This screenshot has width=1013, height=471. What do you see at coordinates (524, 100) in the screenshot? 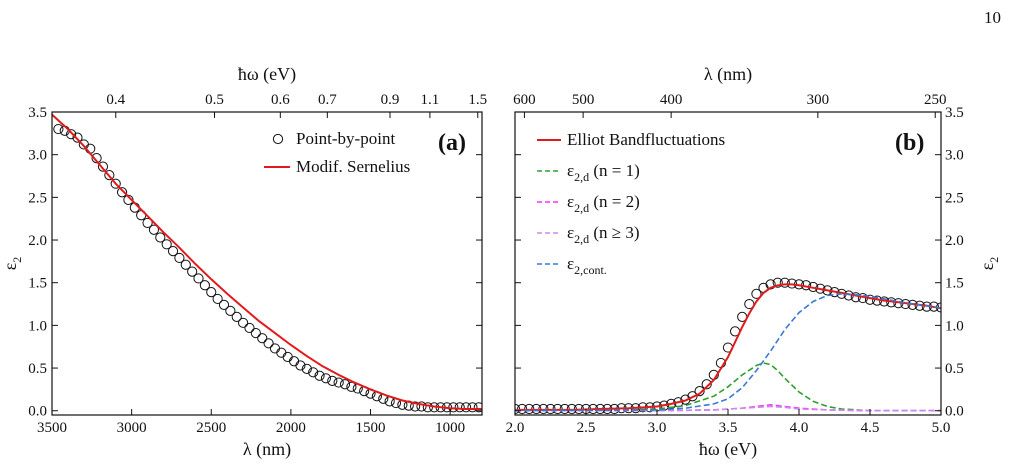
I see `panel-b-top-tick-label: 600` at bounding box center [524, 100].